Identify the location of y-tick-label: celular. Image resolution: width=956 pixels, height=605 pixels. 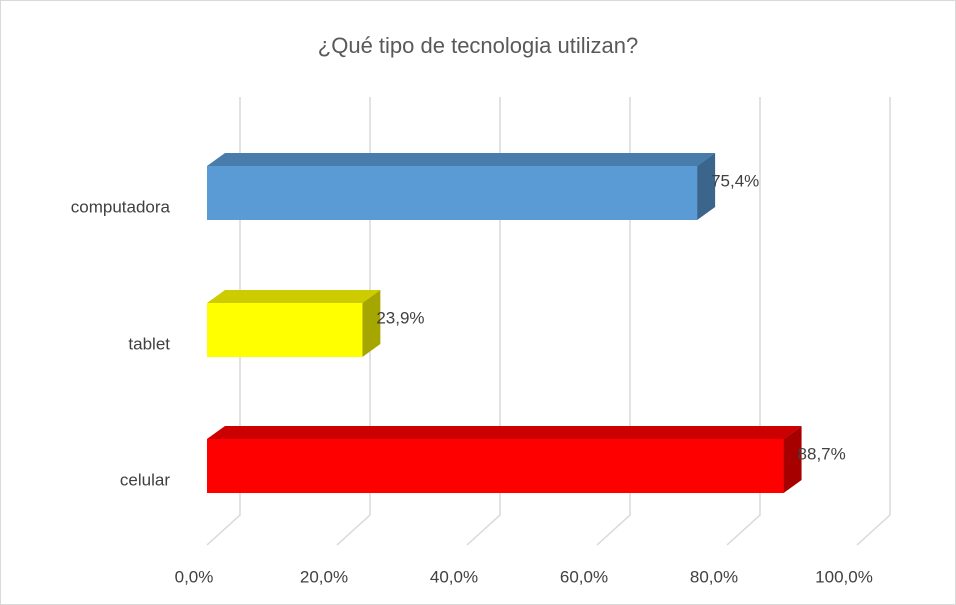
(145, 479).